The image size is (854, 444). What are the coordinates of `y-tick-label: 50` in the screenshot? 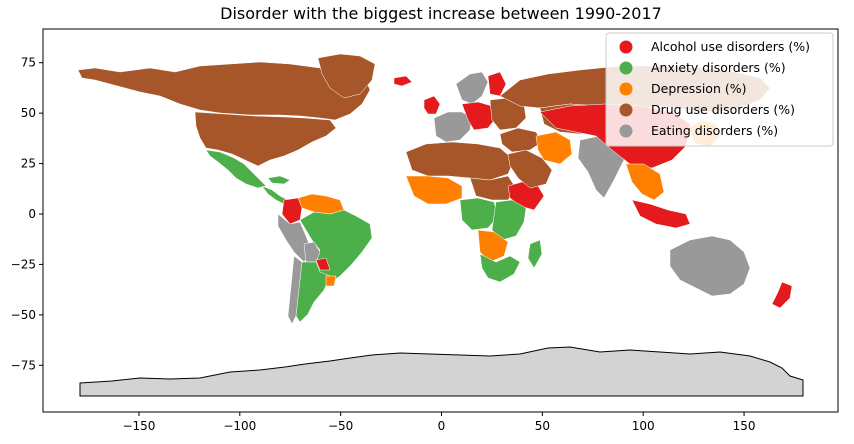 It's located at (28, 113).